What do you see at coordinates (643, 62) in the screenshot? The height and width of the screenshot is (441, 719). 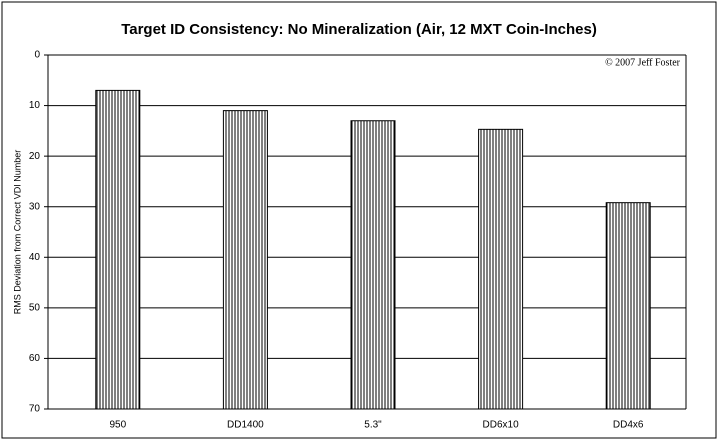 I see `annotation: © 2007 Jeff Foster` at bounding box center [643, 62].